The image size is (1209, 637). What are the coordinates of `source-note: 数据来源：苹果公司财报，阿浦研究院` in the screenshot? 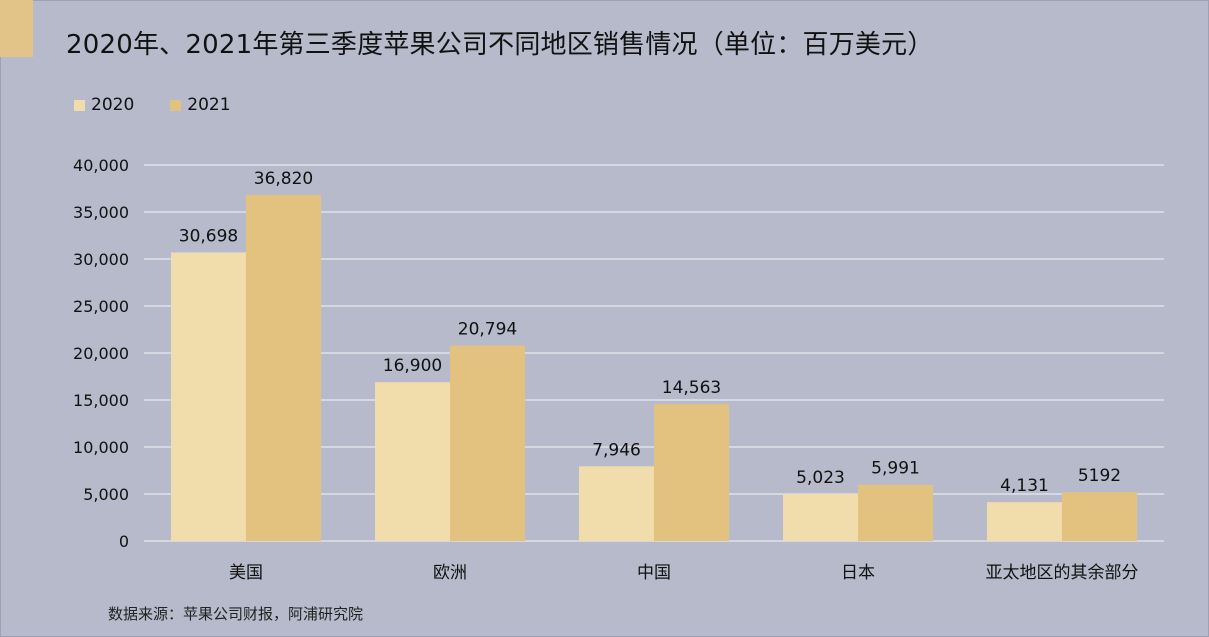 It's located at (236, 614).